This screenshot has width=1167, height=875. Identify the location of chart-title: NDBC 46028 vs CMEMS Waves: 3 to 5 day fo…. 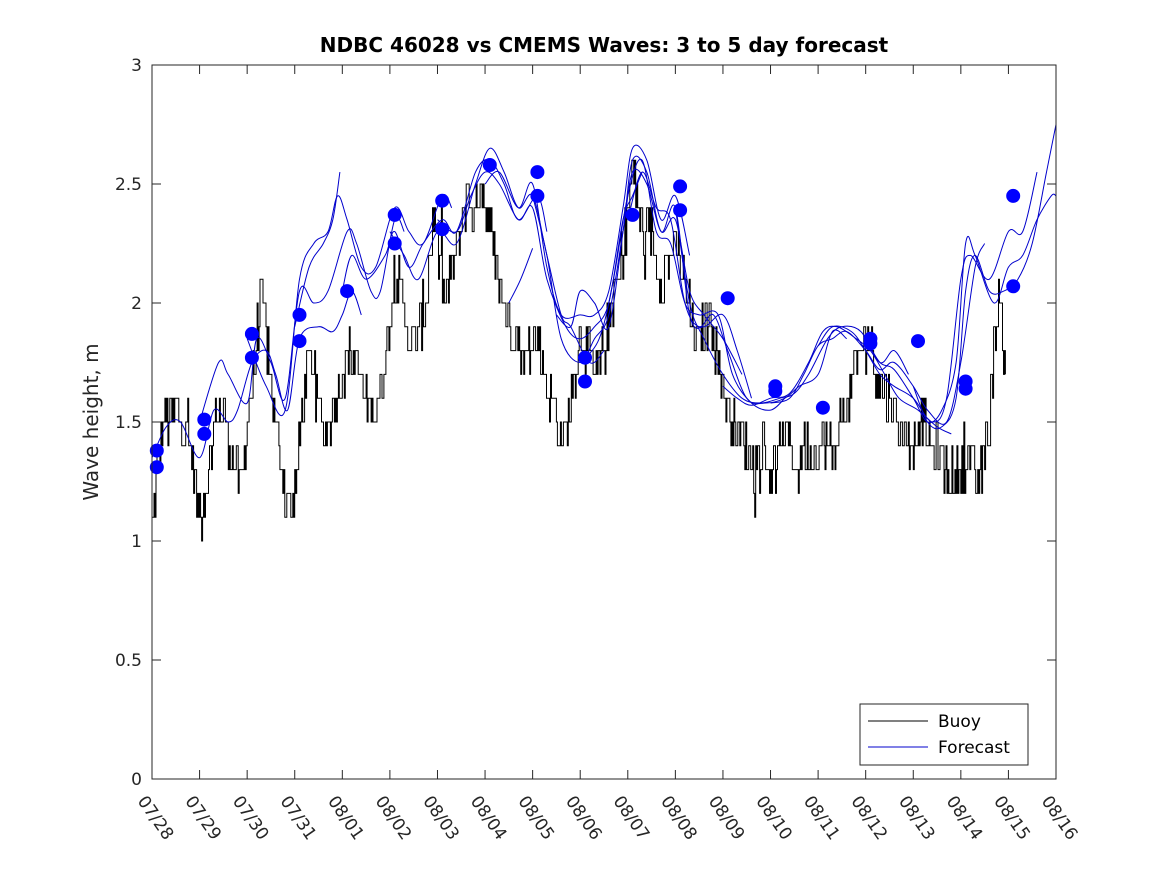
(604, 45).